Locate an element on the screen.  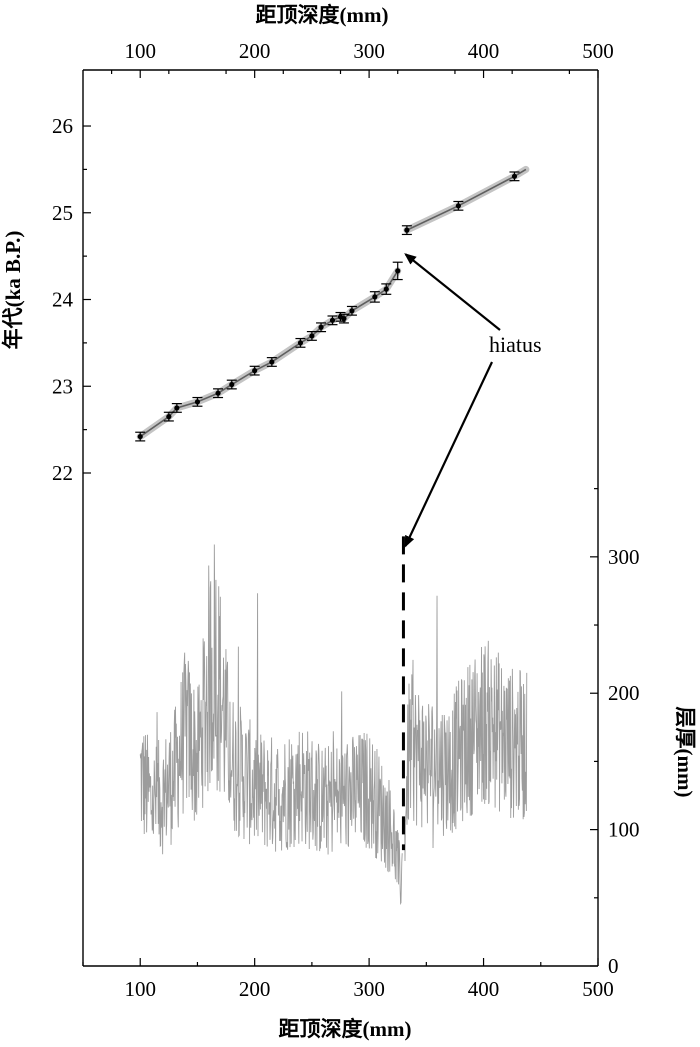
left-y-tick-label: 25 is located at coordinates (62, 213).